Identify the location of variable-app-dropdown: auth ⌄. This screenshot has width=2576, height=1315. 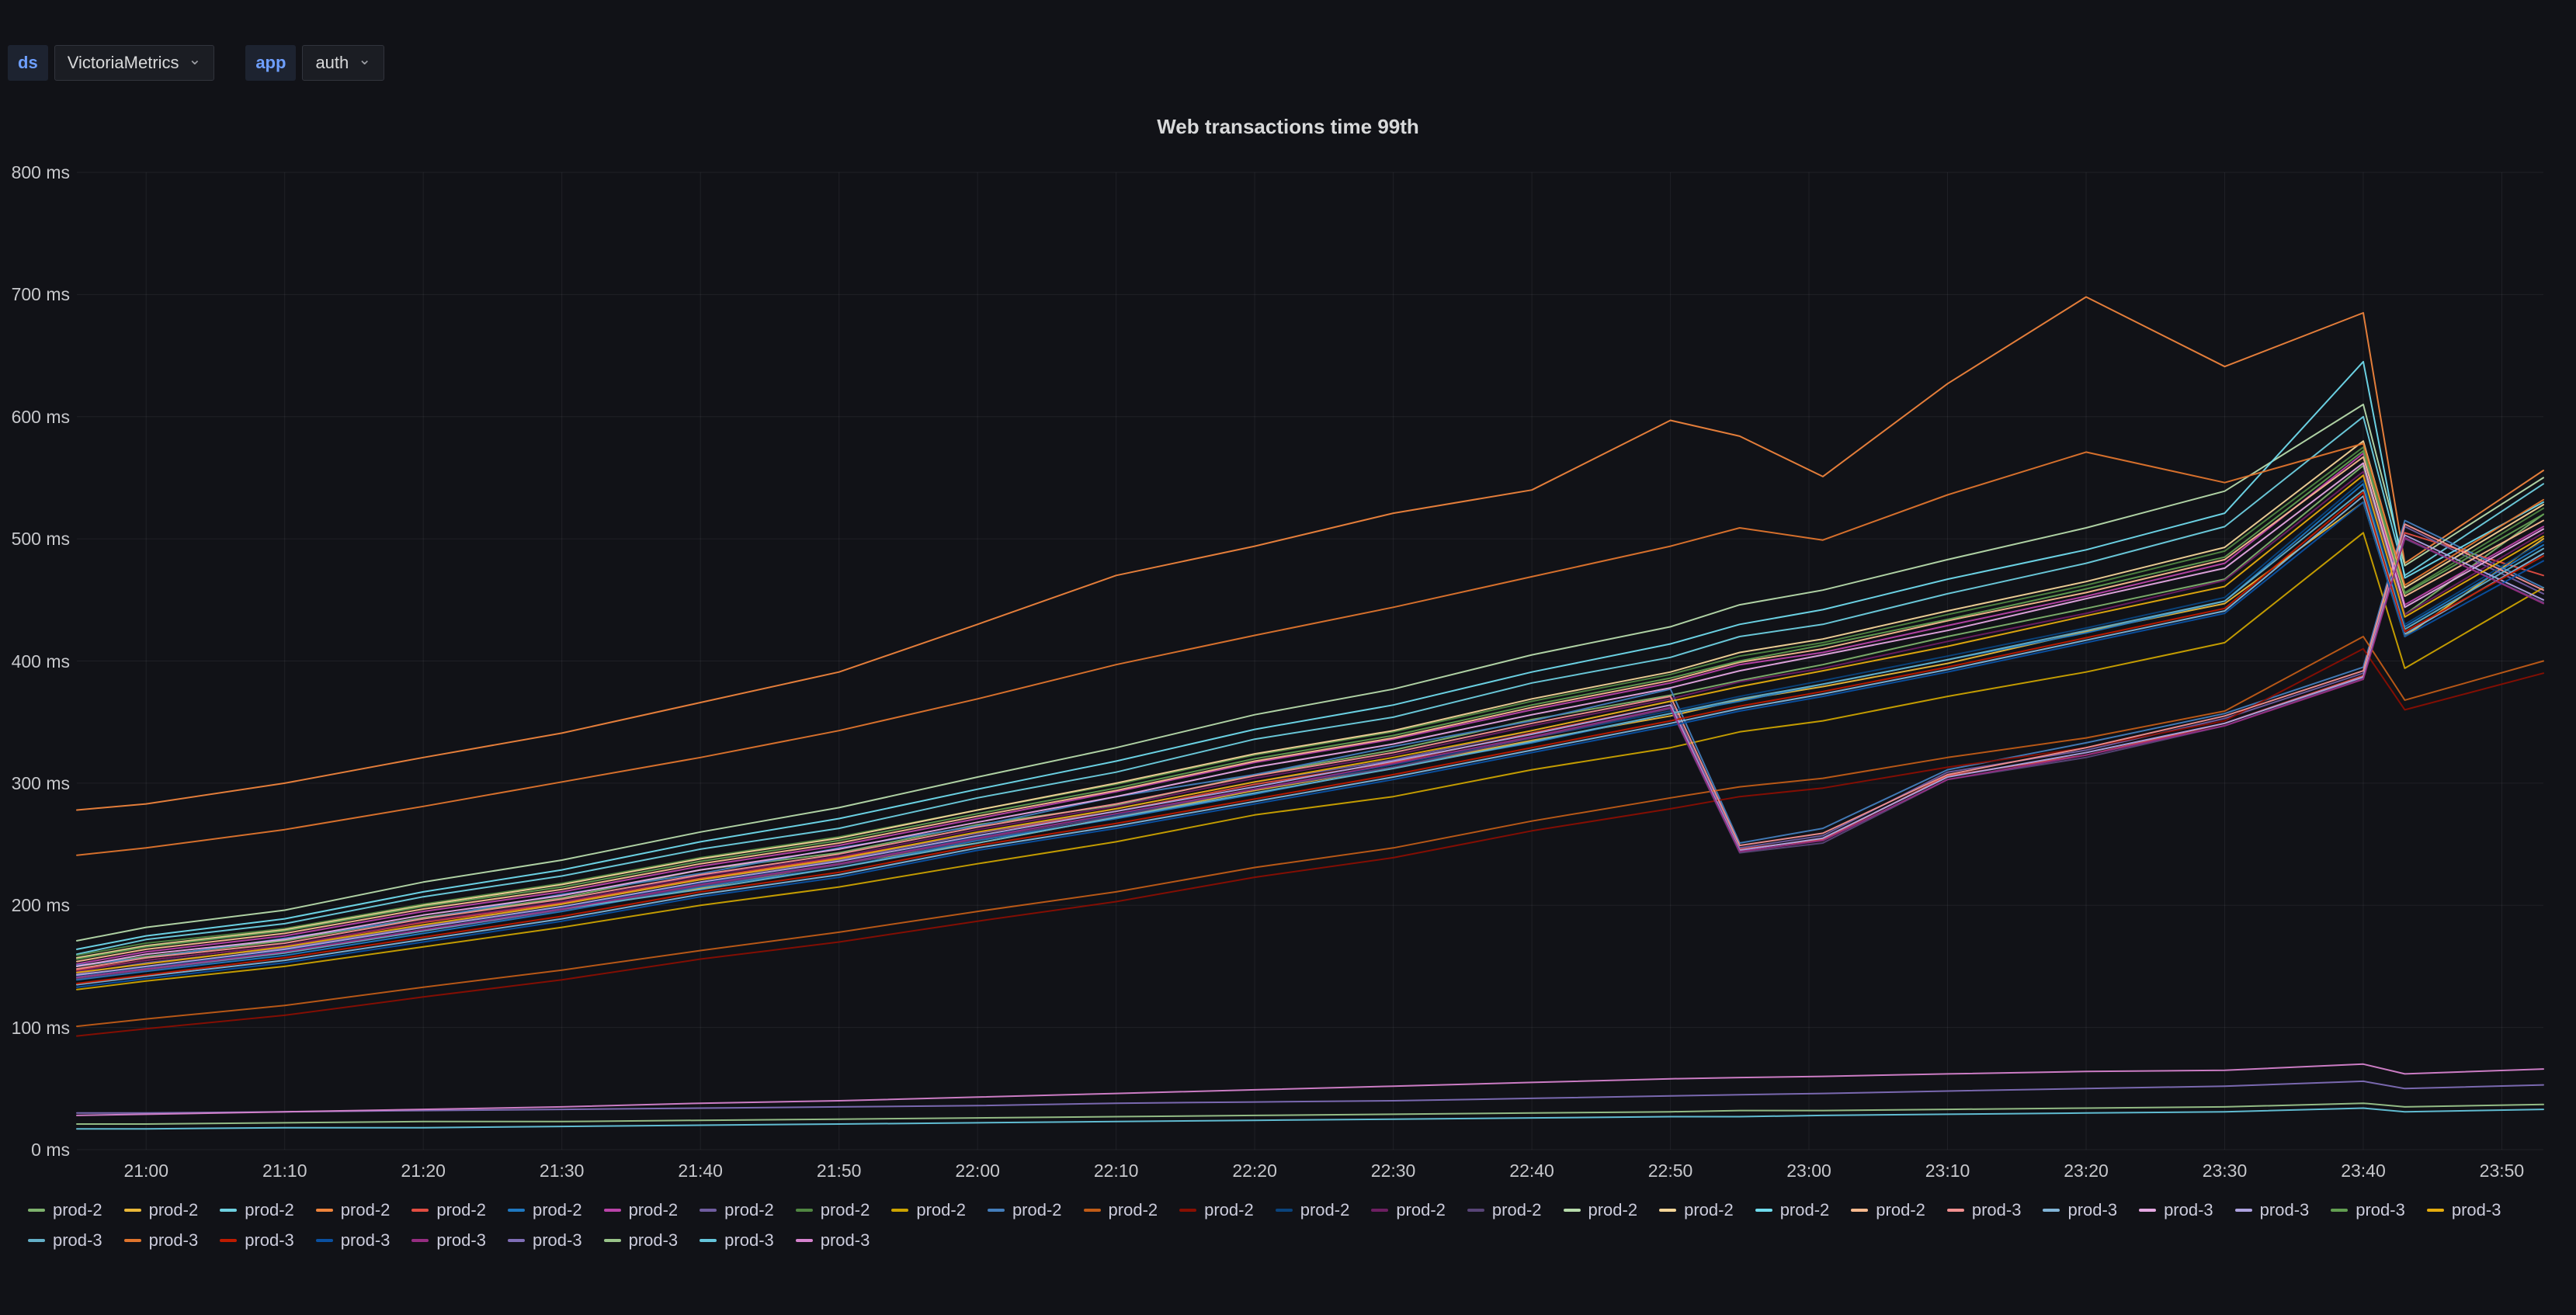
(343, 63).